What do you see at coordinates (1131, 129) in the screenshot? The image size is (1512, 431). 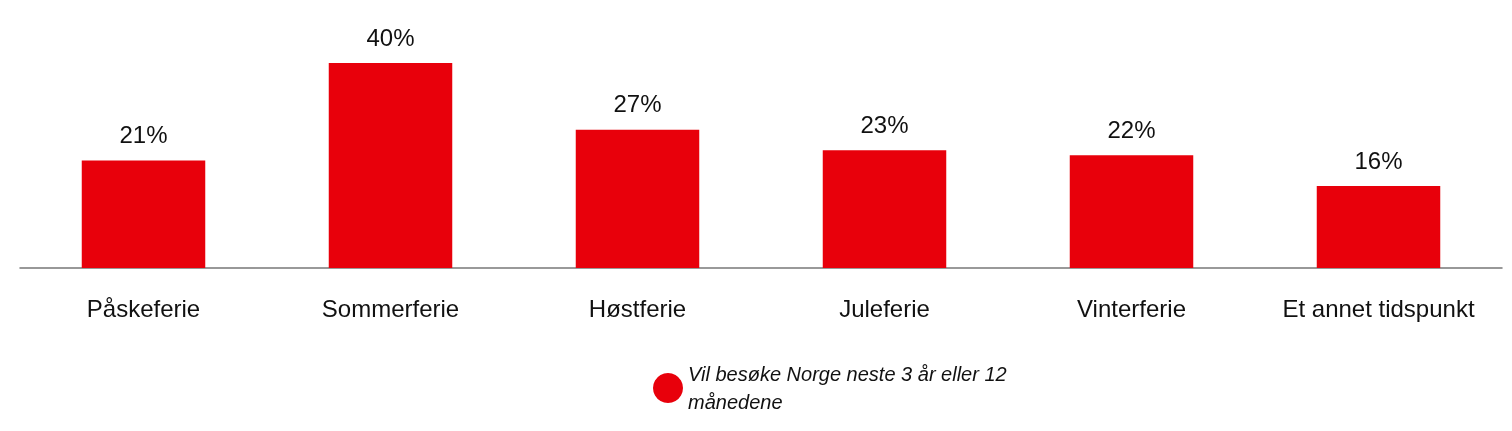 I see `data-label: 22%` at bounding box center [1131, 129].